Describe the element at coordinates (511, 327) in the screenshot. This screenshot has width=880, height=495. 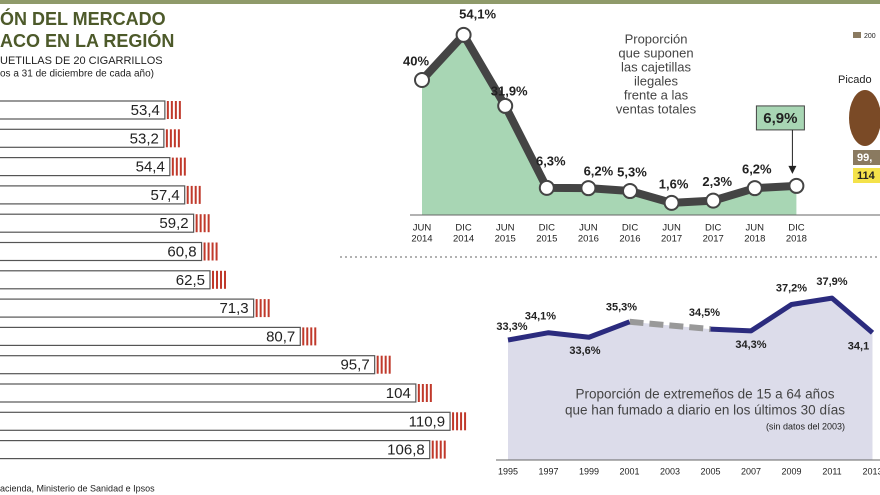
I see `value-label: 33,3%` at that location.